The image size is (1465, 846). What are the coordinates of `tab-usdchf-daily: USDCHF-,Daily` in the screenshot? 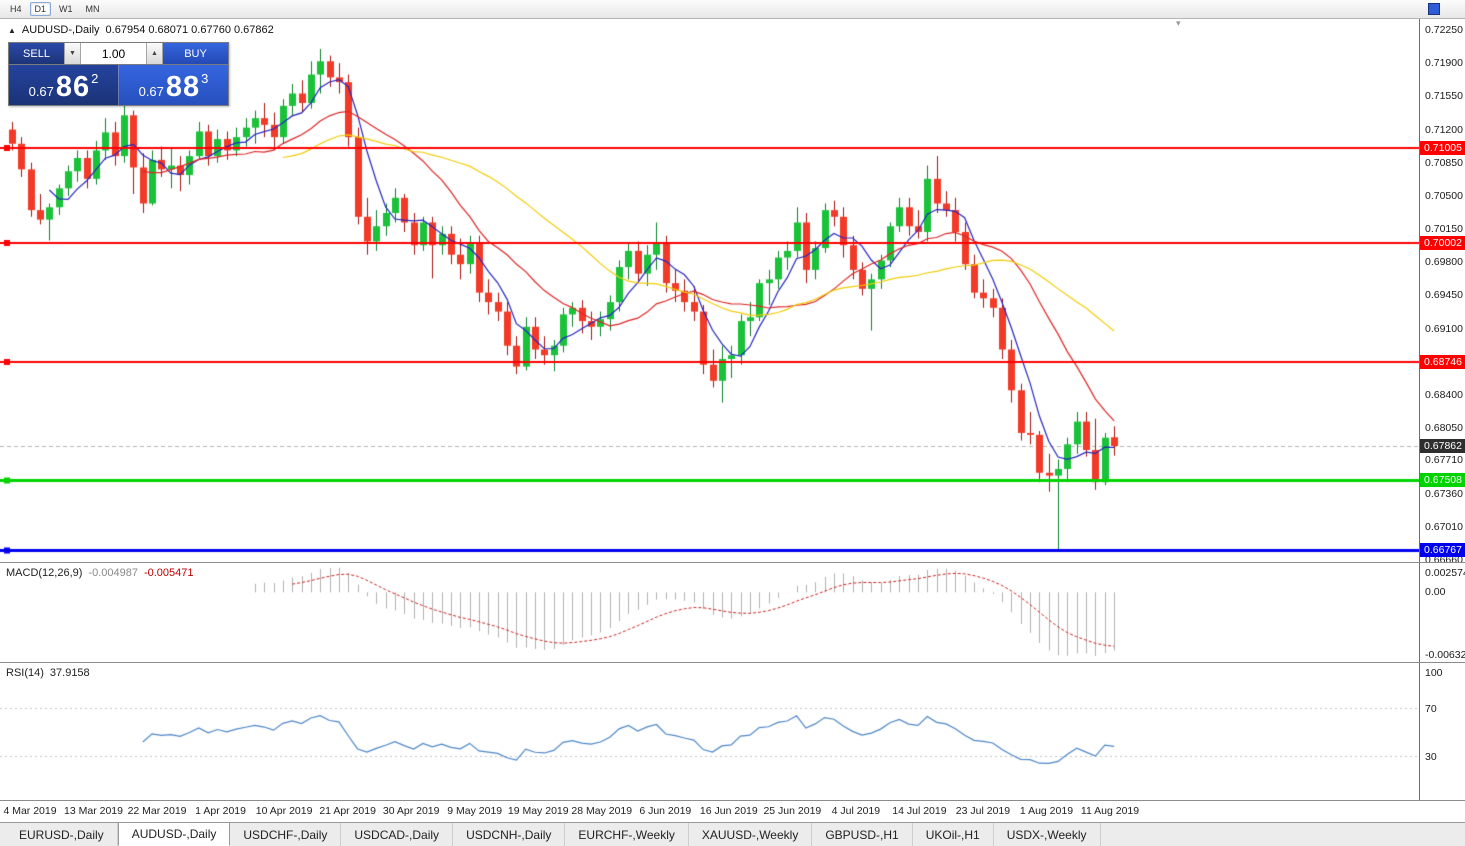 It's located at (286, 834).